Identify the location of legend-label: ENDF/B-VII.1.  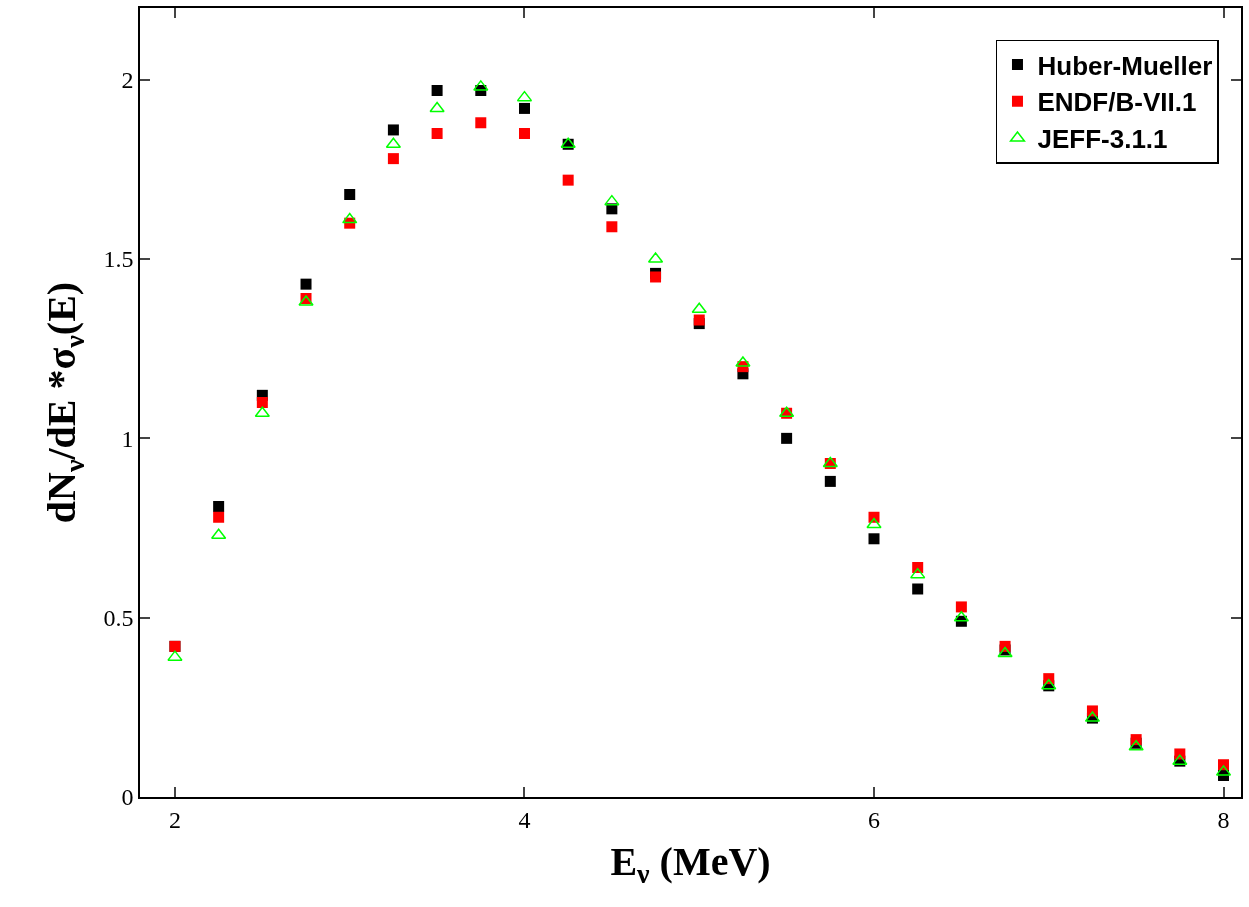
(1117, 102).